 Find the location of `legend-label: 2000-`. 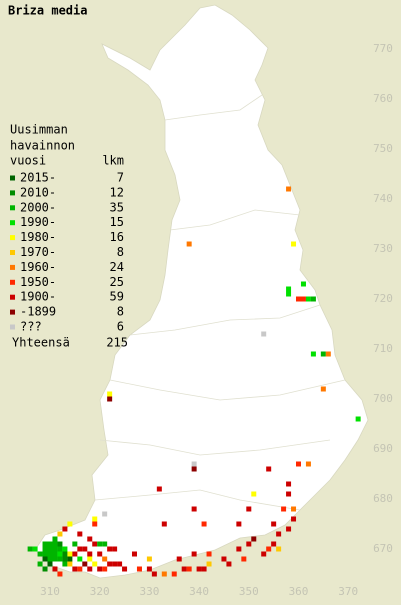

legend-label: 2000- is located at coordinates (38, 207).